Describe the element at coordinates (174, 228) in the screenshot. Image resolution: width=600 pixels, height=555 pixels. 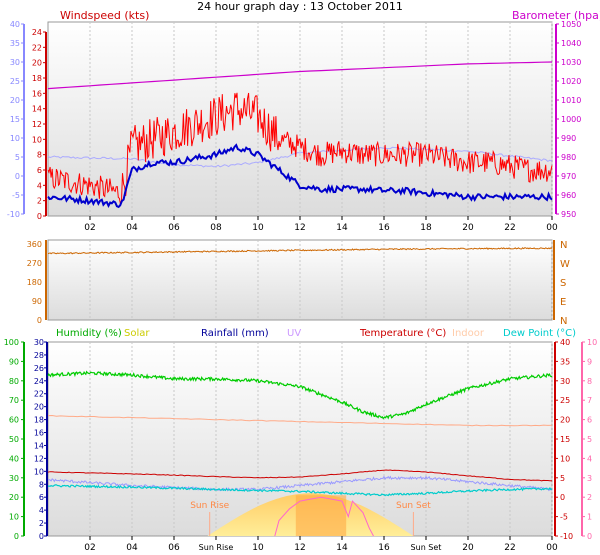
I see `panel1-x-tick-label: 06` at that location.